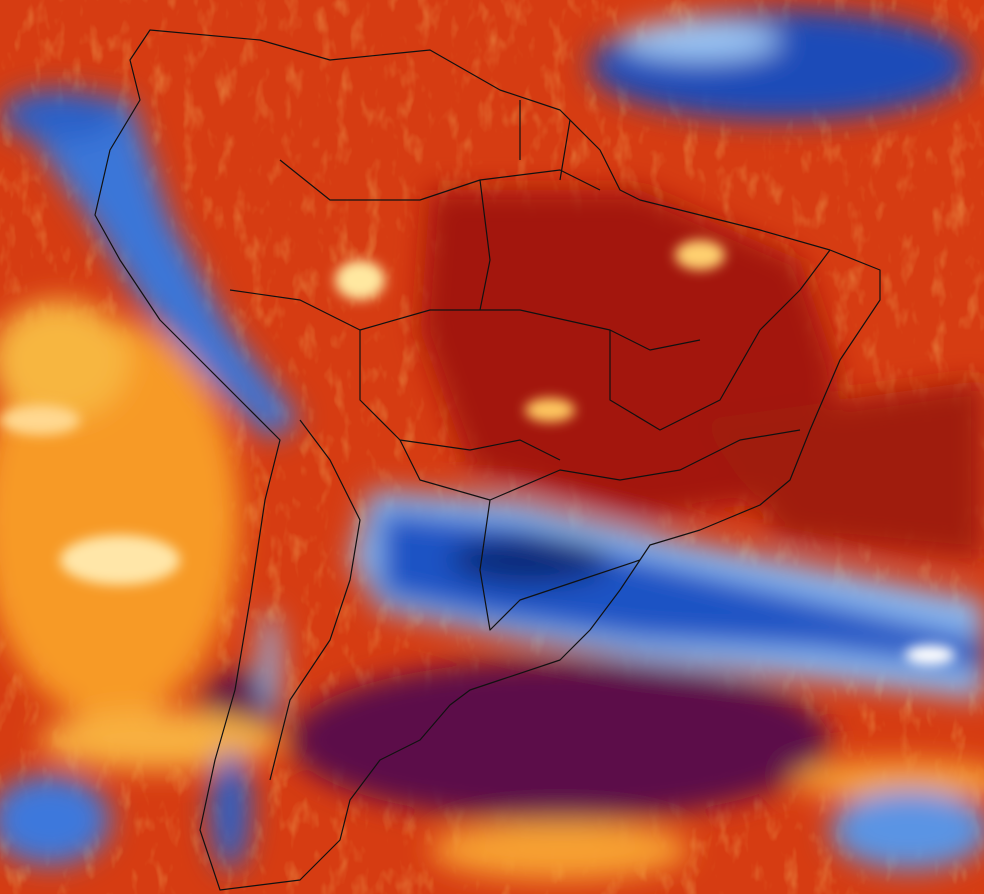 The height and width of the screenshot is (894, 984). I want to click on blue-band-core, so click(530, 560).